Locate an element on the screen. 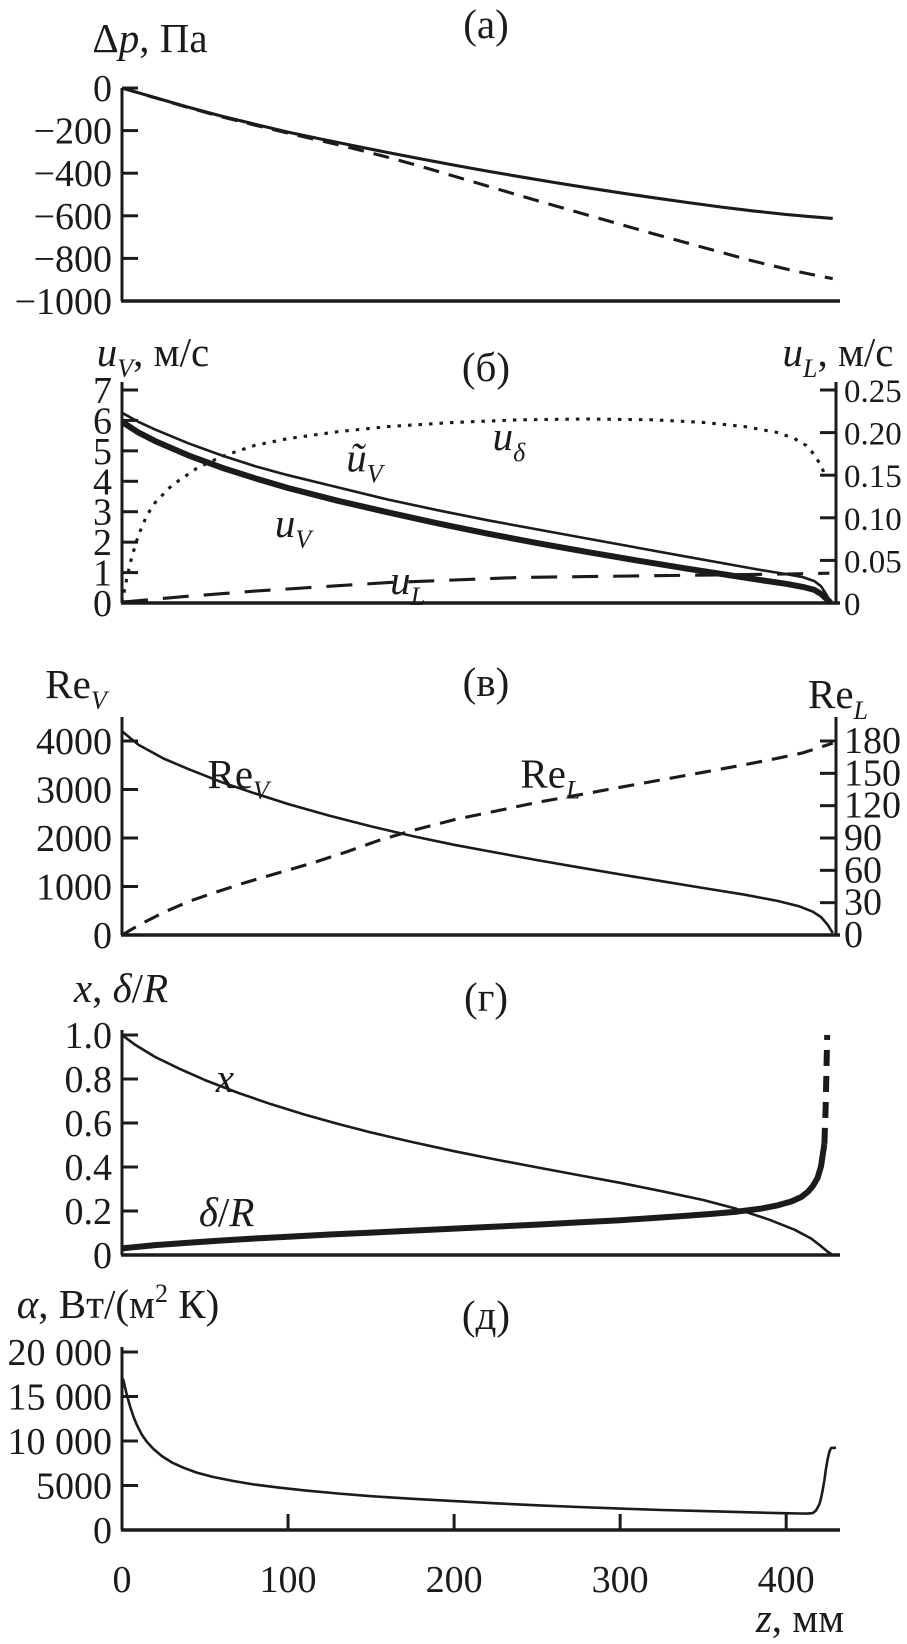 The width and height of the screenshot is (907, 1644). series-delta-R is located at coordinates (474, 1197).